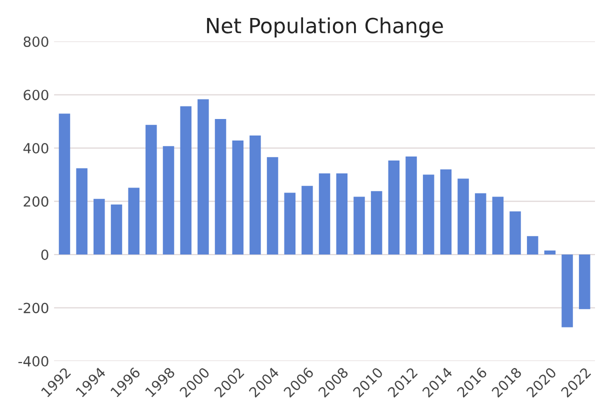 The width and height of the screenshot is (601, 415). Describe the element at coordinates (44, 255) in the screenshot. I see `y-tick-label: 0` at that location.